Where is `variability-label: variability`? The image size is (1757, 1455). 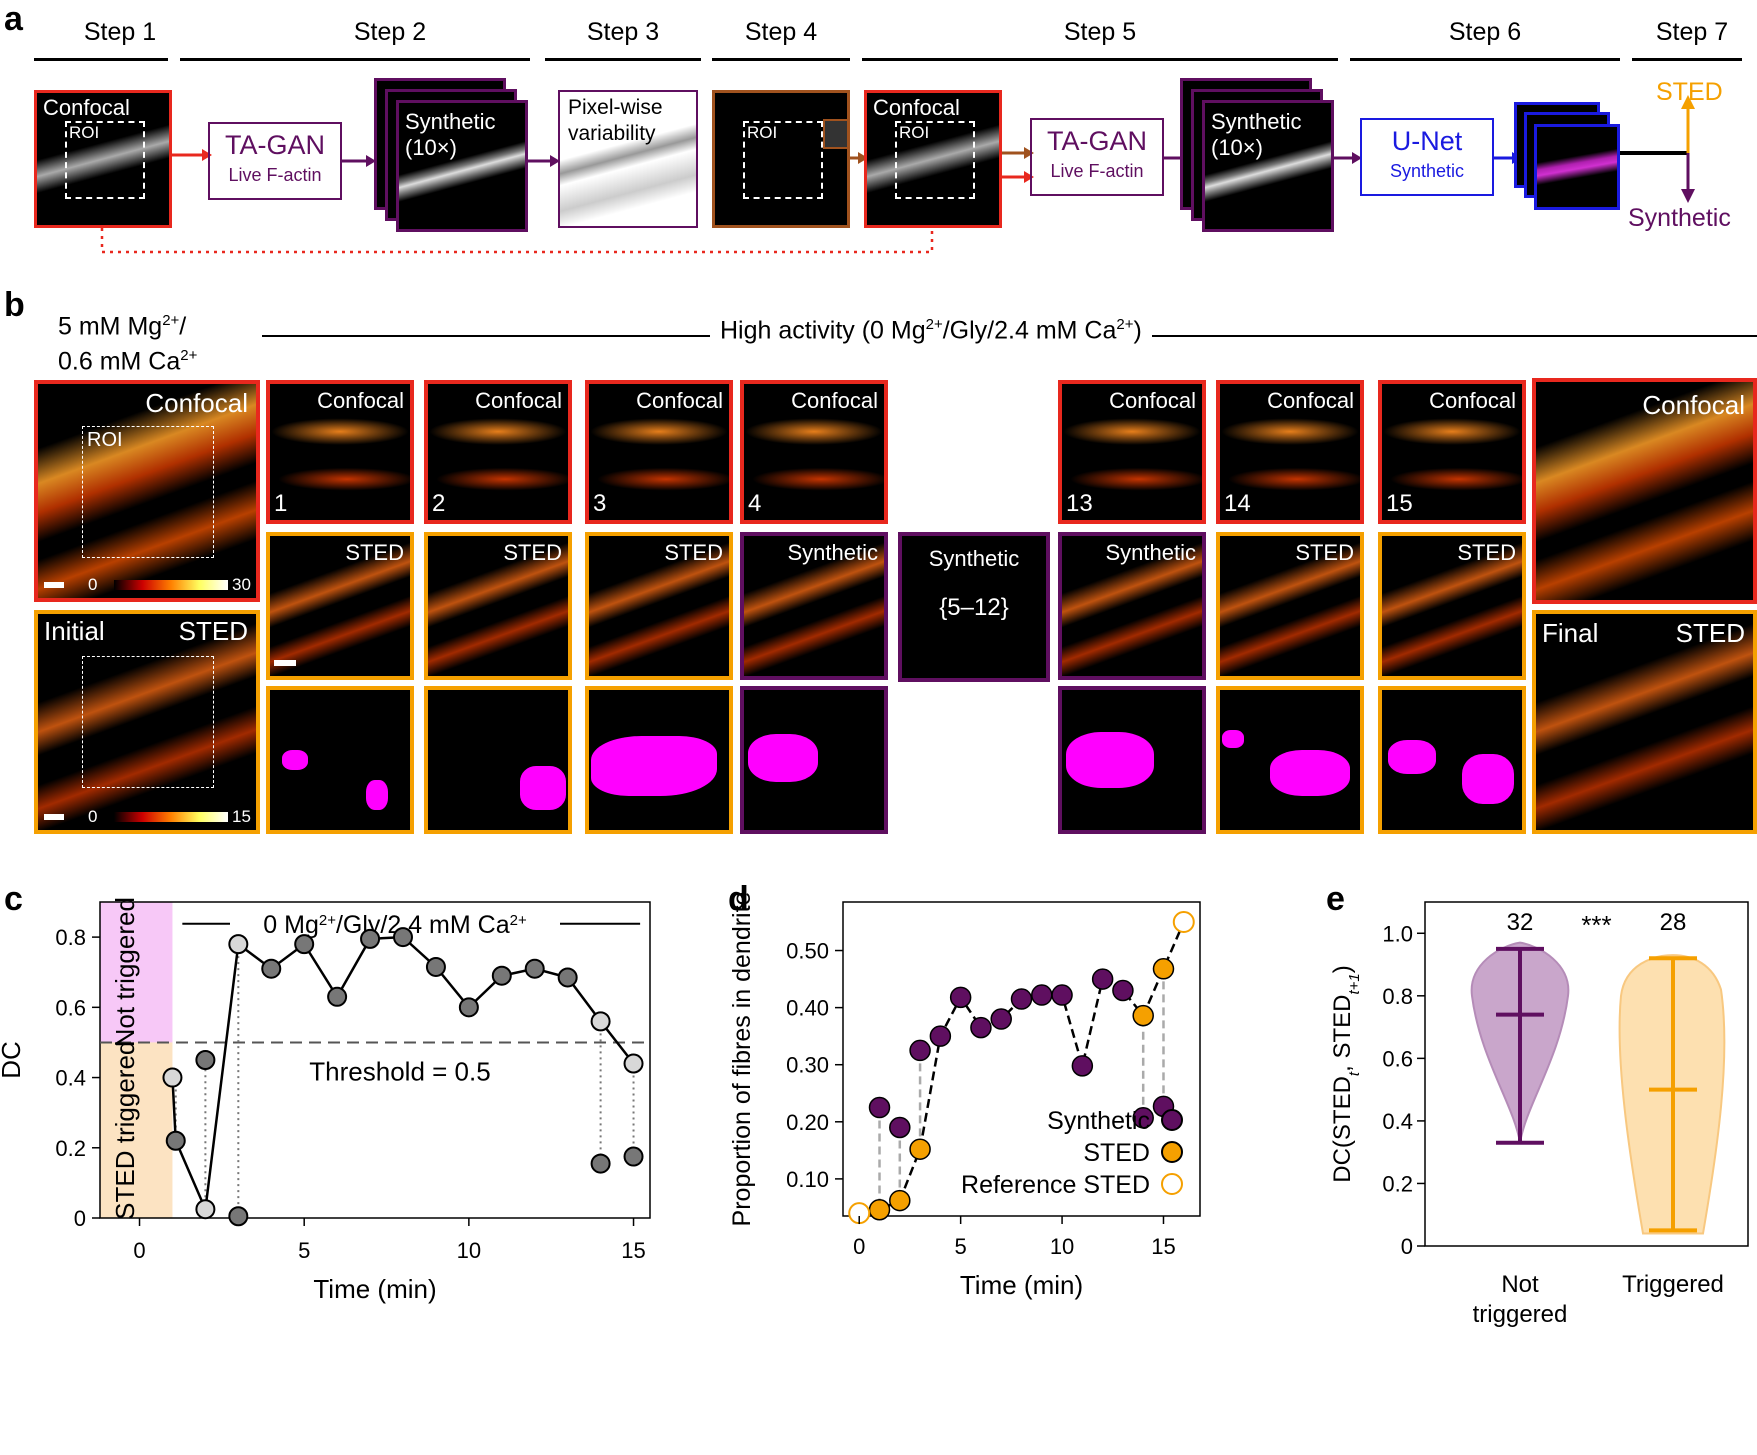 variability-label: variability is located at coordinates (612, 133).